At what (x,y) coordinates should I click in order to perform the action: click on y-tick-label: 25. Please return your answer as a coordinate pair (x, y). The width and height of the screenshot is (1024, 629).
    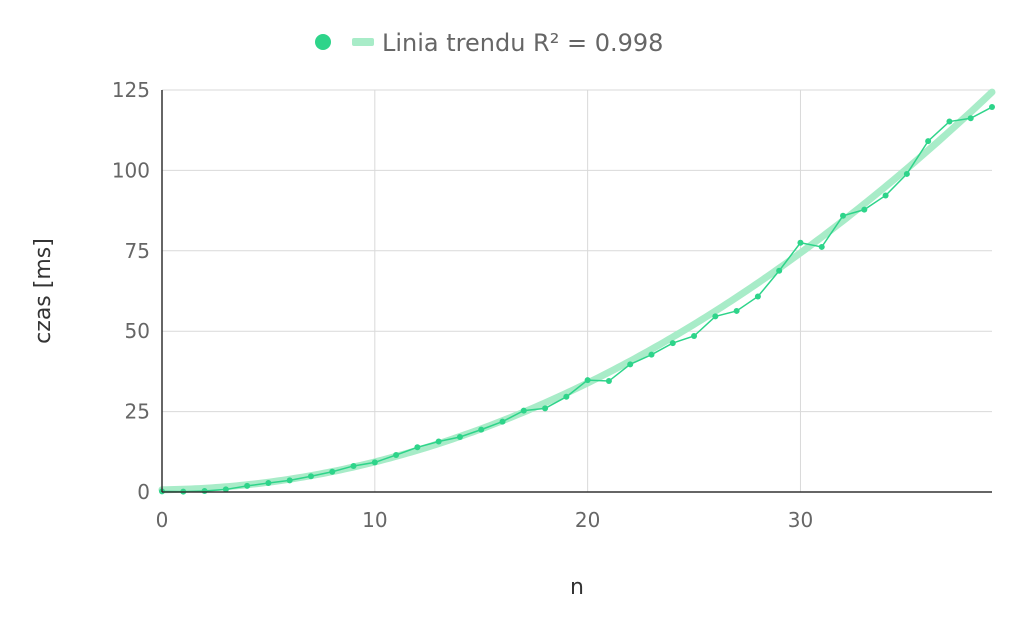
    Looking at the image, I should click on (137, 412).